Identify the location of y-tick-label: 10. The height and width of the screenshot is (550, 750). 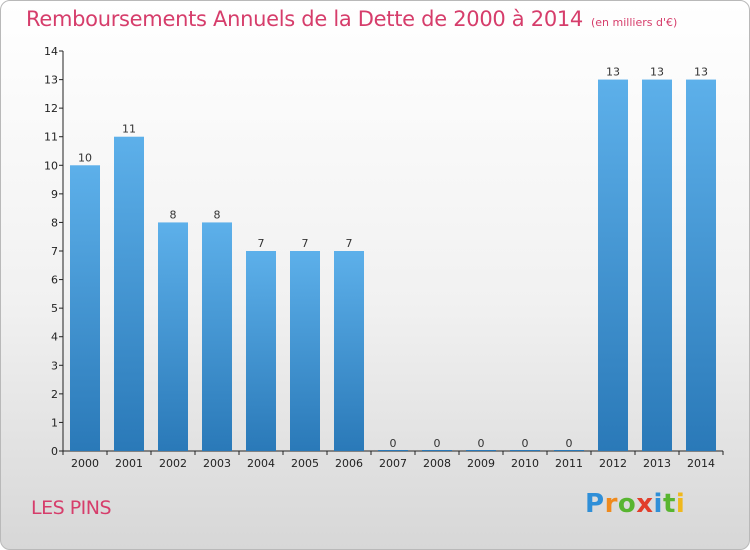
(51, 165).